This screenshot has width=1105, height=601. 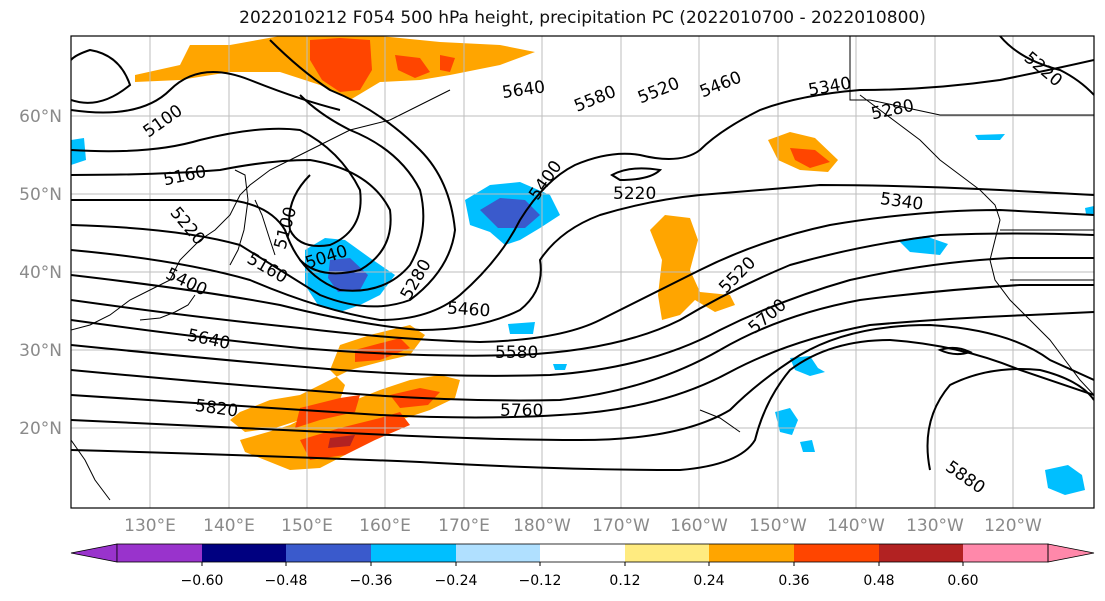 I want to click on lon-label-140w: 140°W, so click(x=856, y=526).